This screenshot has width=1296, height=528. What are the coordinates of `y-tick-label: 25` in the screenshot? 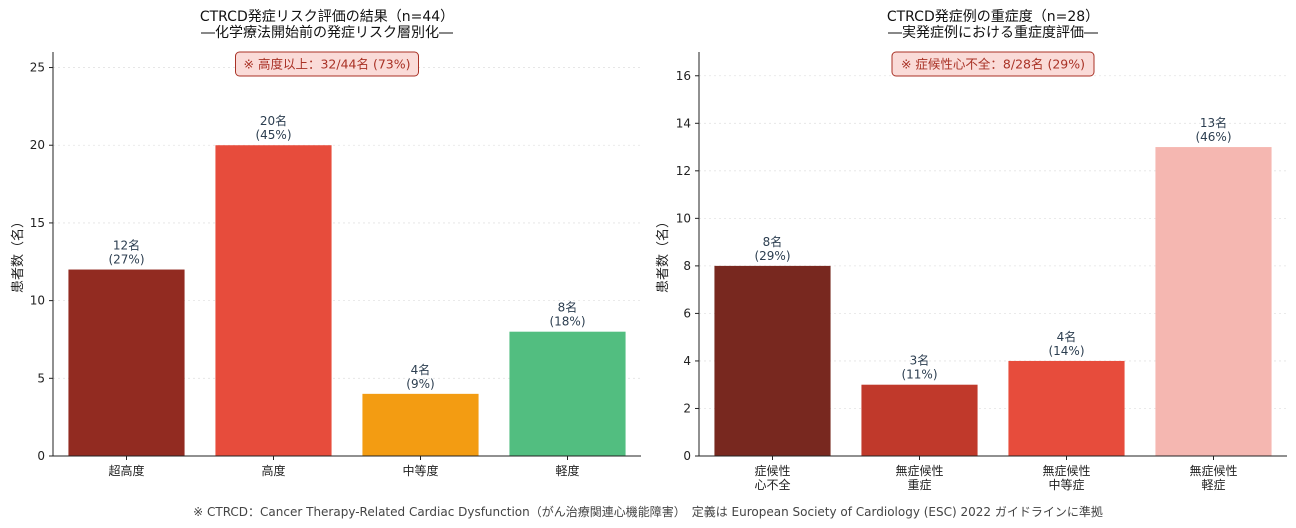 It's located at (37, 68).